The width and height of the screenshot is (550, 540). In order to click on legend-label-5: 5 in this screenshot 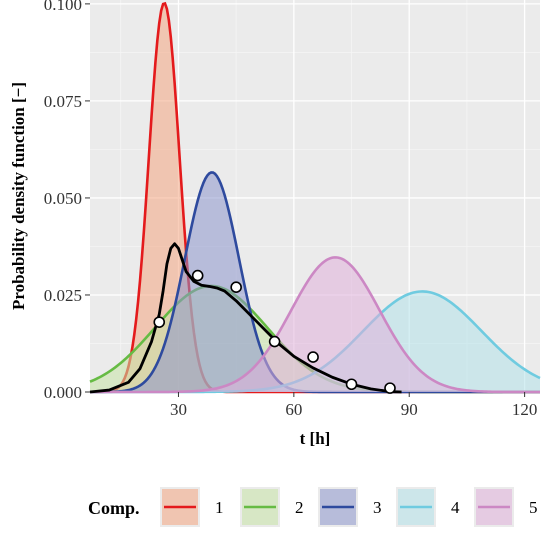, I will do `click(533, 507)`.